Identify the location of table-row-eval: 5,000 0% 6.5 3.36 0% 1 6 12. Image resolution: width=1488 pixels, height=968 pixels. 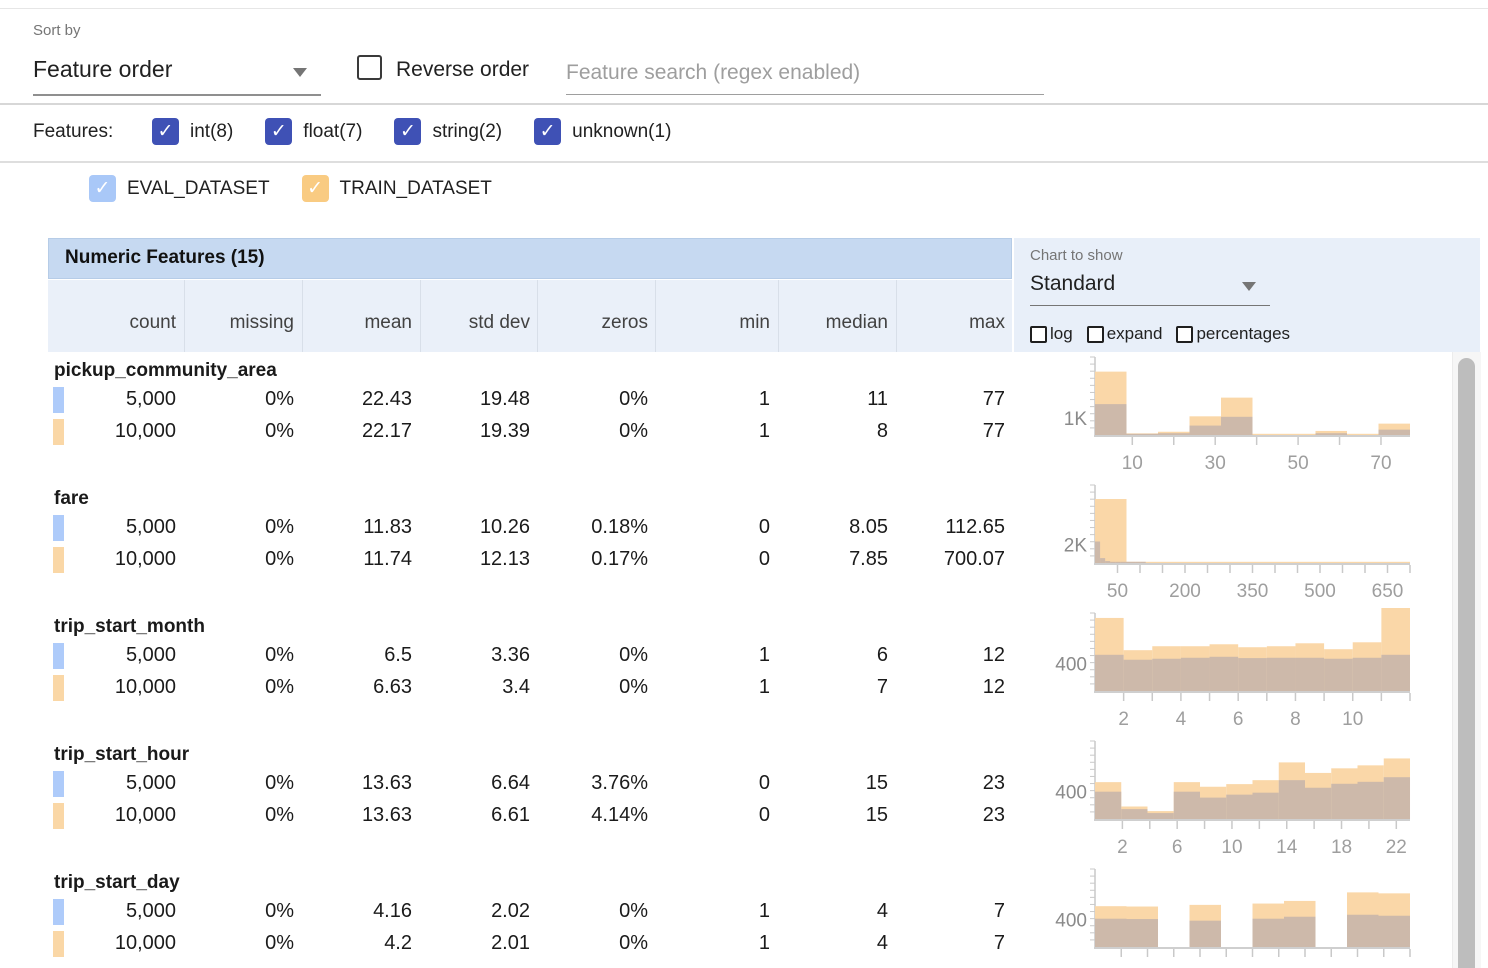
(506, 656).